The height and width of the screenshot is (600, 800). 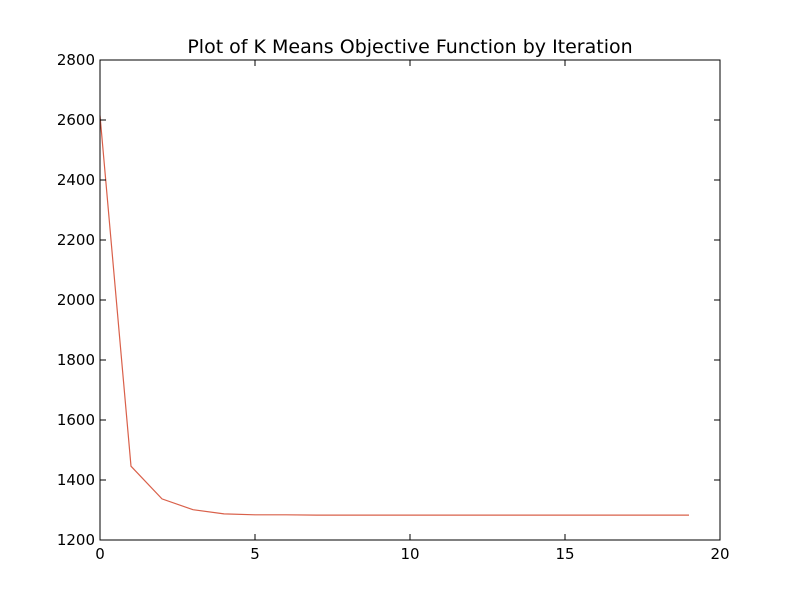 I want to click on y-tick-label: 1800, so click(x=76, y=360).